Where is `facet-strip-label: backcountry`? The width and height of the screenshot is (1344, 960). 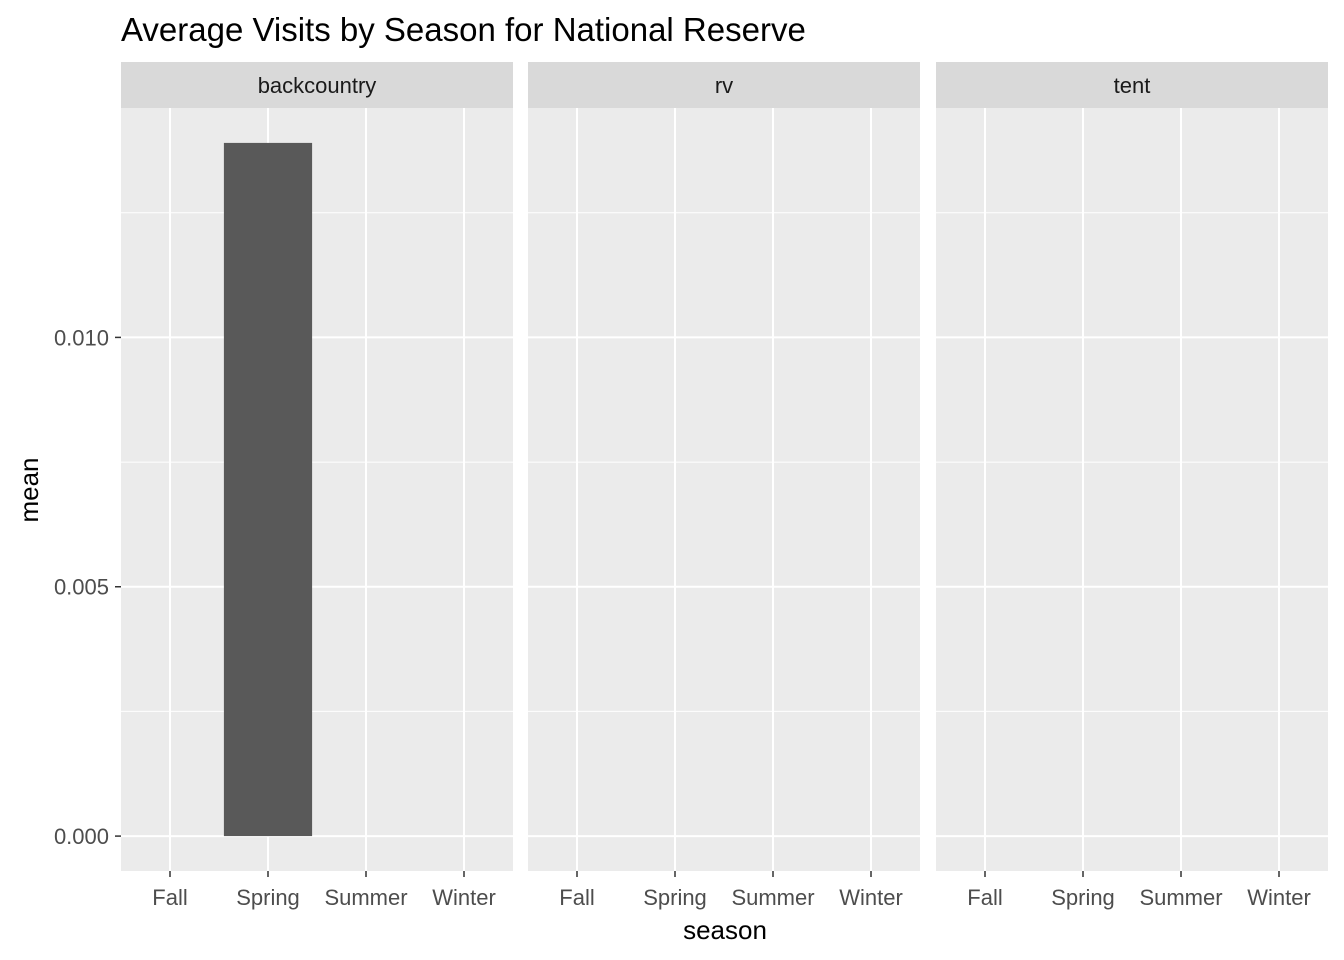 facet-strip-label: backcountry is located at coordinates (317, 85).